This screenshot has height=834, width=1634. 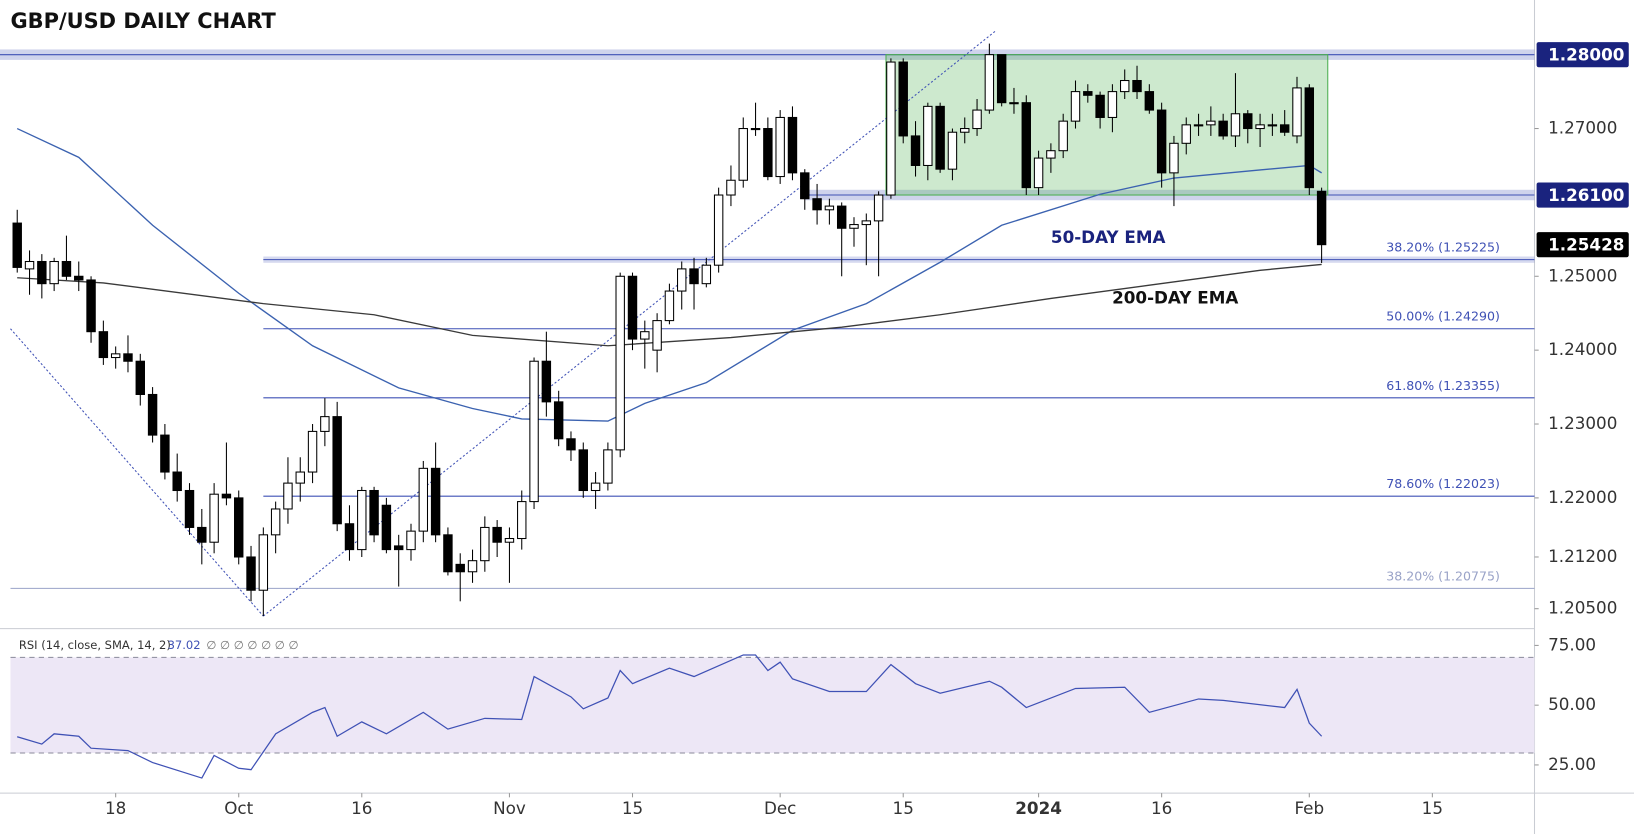 What do you see at coordinates (1586, 55) in the screenshot?
I see `price-badge-label: 1.28000` at bounding box center [1586, 55].